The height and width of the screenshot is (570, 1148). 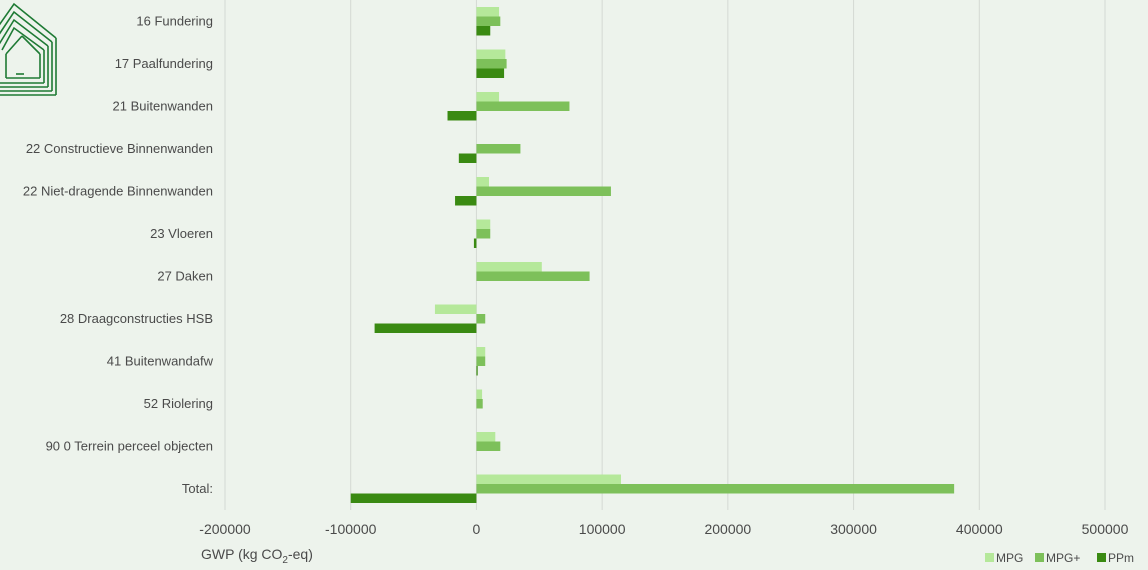 What do you see at coordinates (1009, 558) in the screenshot?
I see `legend-label: MPG` at bounding box center [1009, 558].